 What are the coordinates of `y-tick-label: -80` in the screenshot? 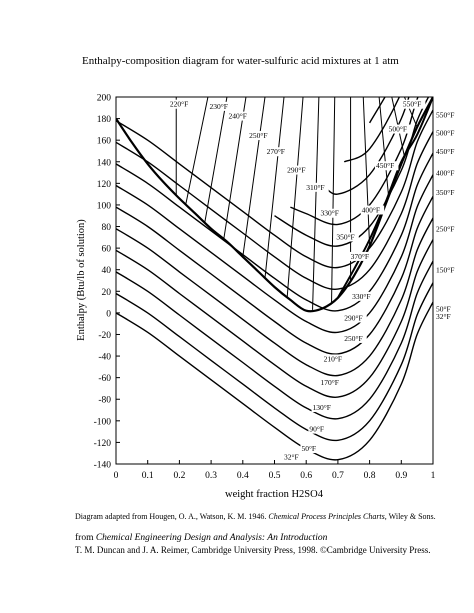 It's located at (104, 401).